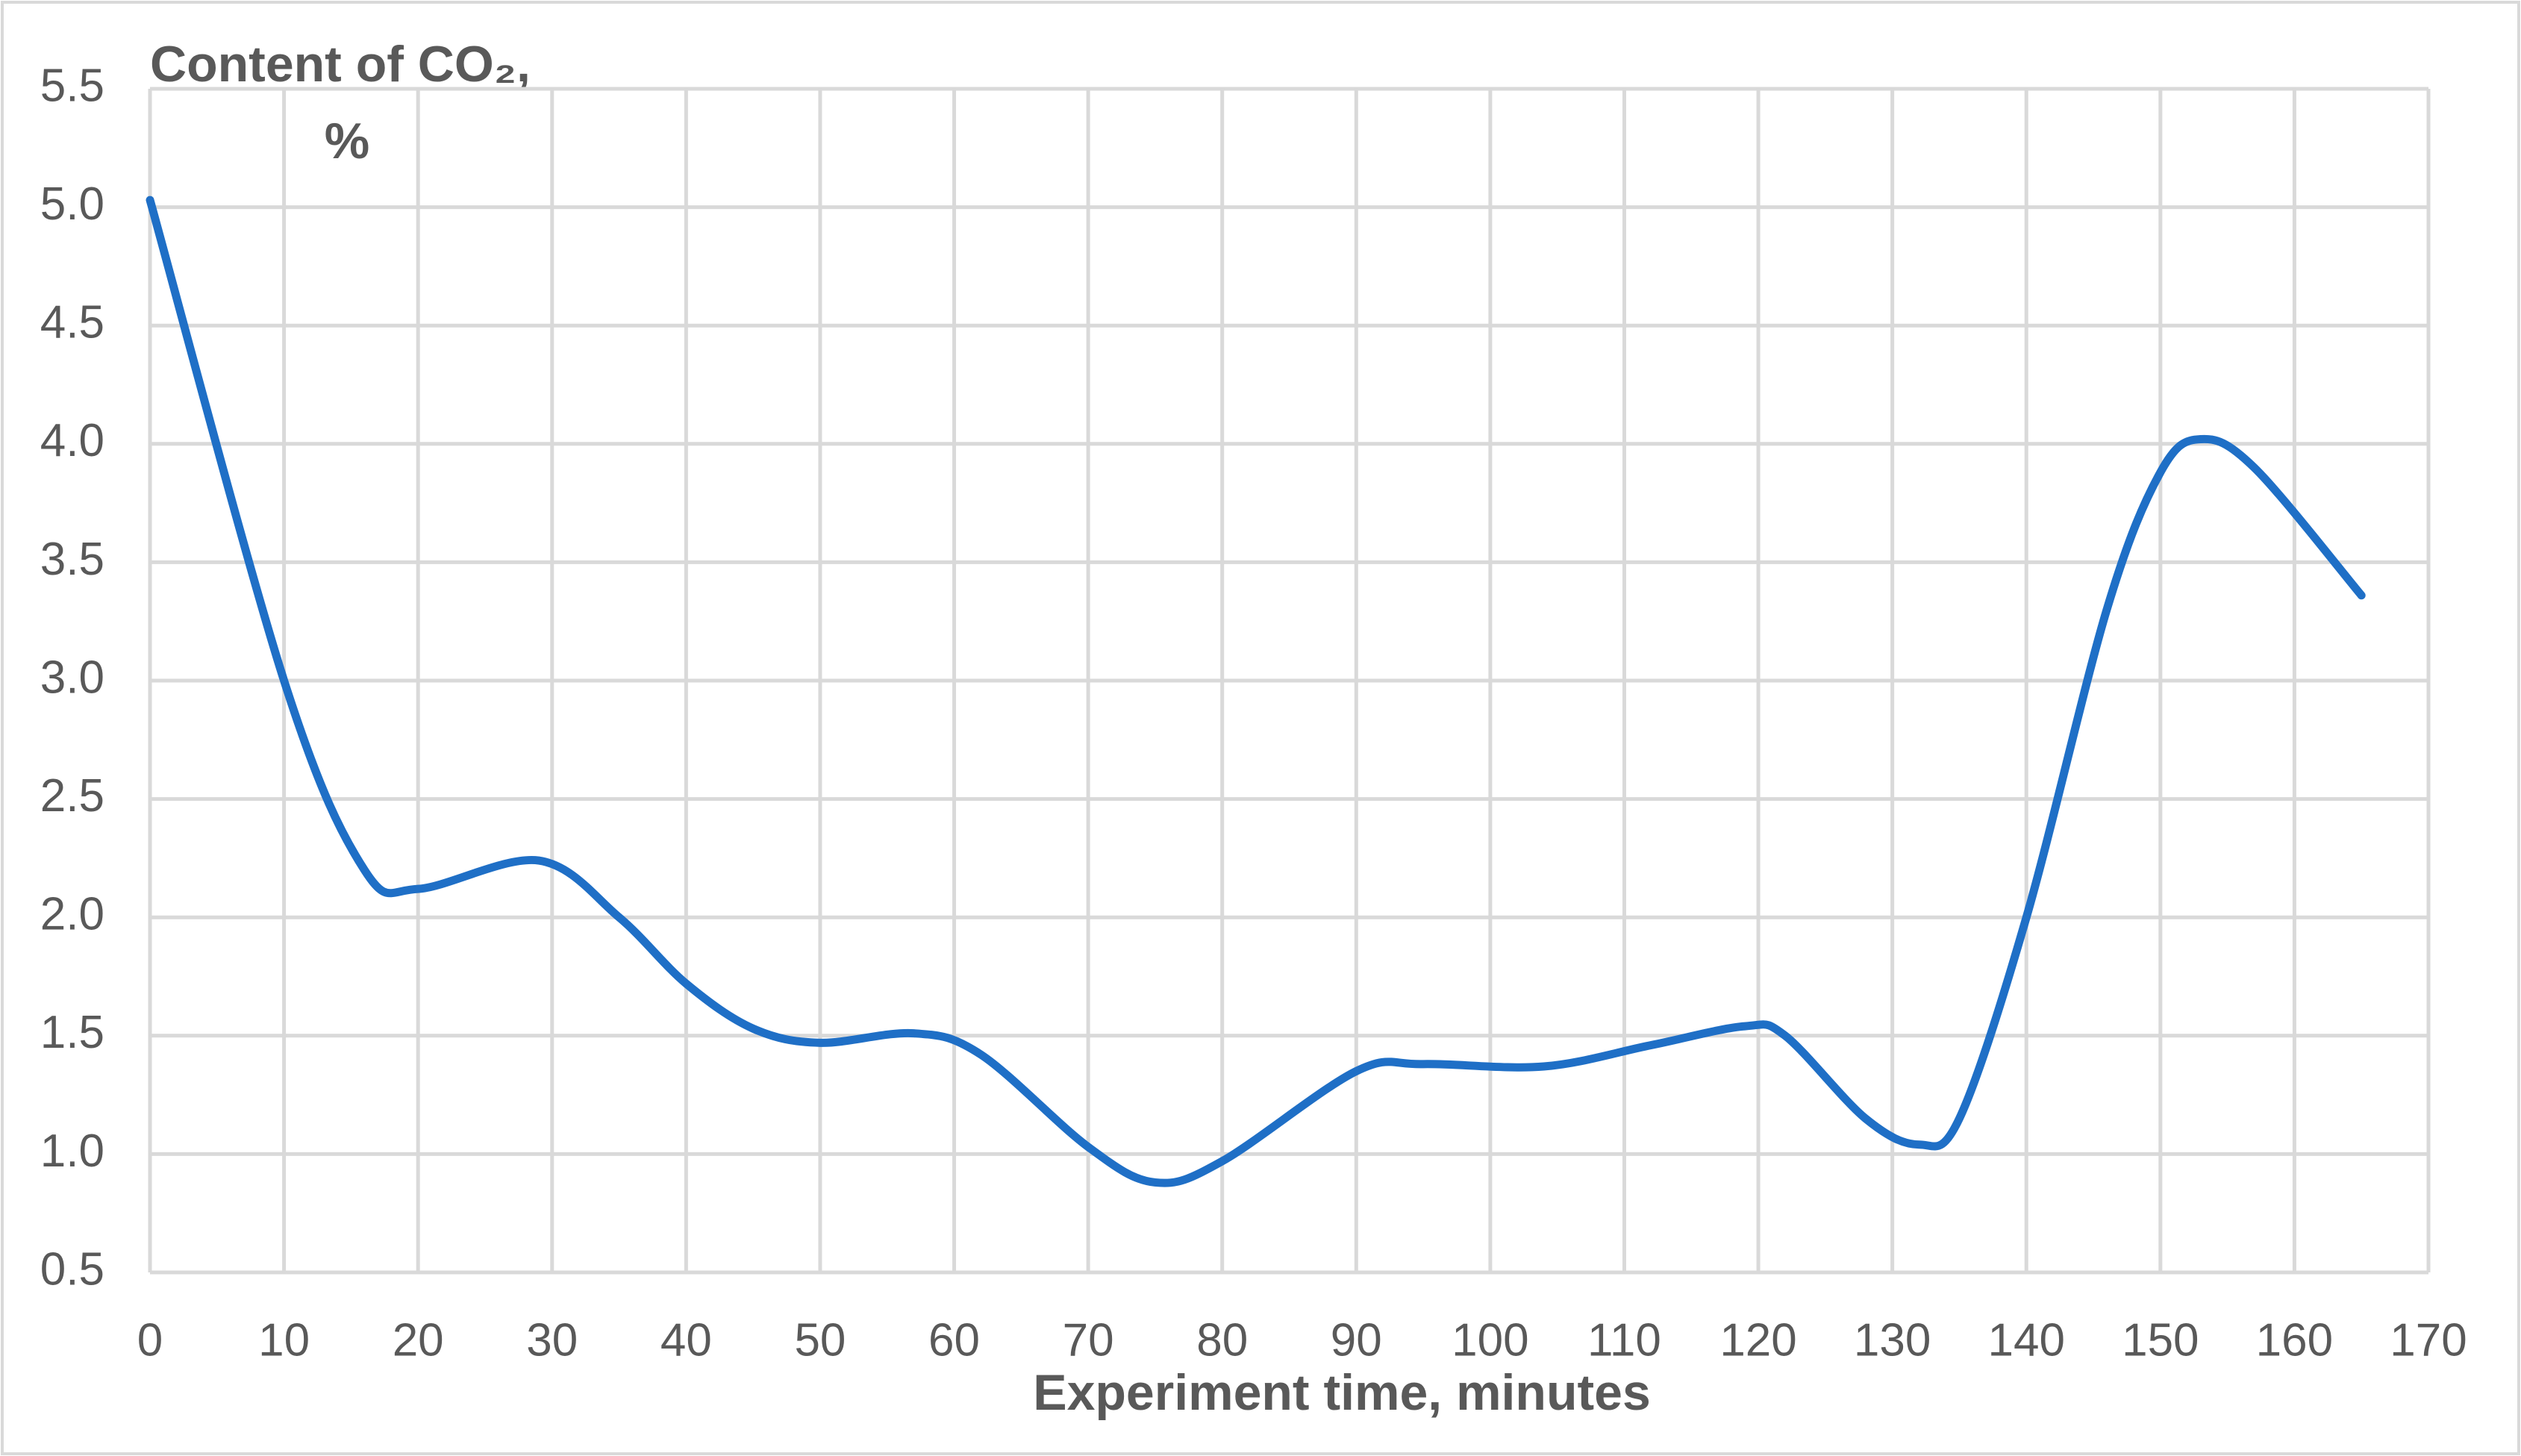 This screenshot has height=1456, width=2521. I want to click on x-tick-label: 30, so click(552, 1340).